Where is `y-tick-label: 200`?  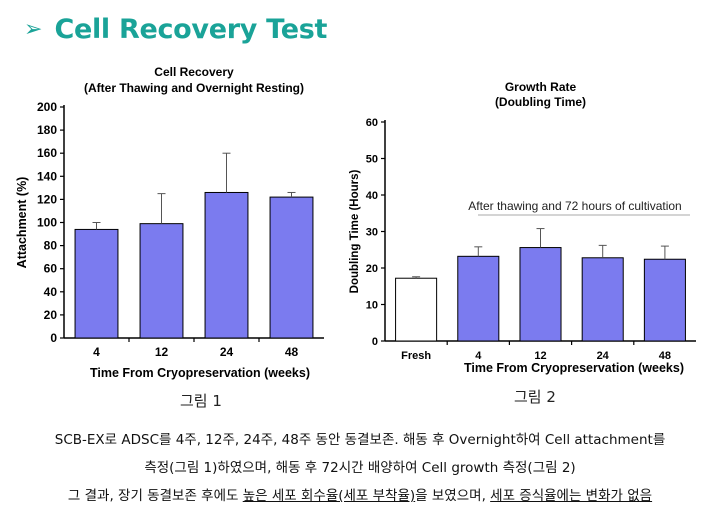 y-tick-label: 200 is located at coordinates (47, 107).